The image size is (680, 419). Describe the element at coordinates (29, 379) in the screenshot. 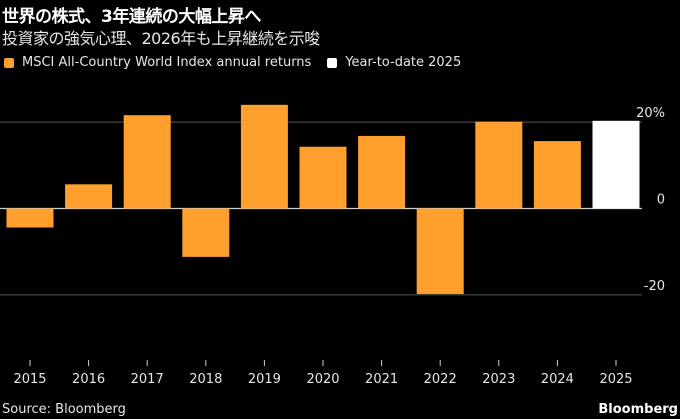

I see `x-tick-label: 2015` at that location.